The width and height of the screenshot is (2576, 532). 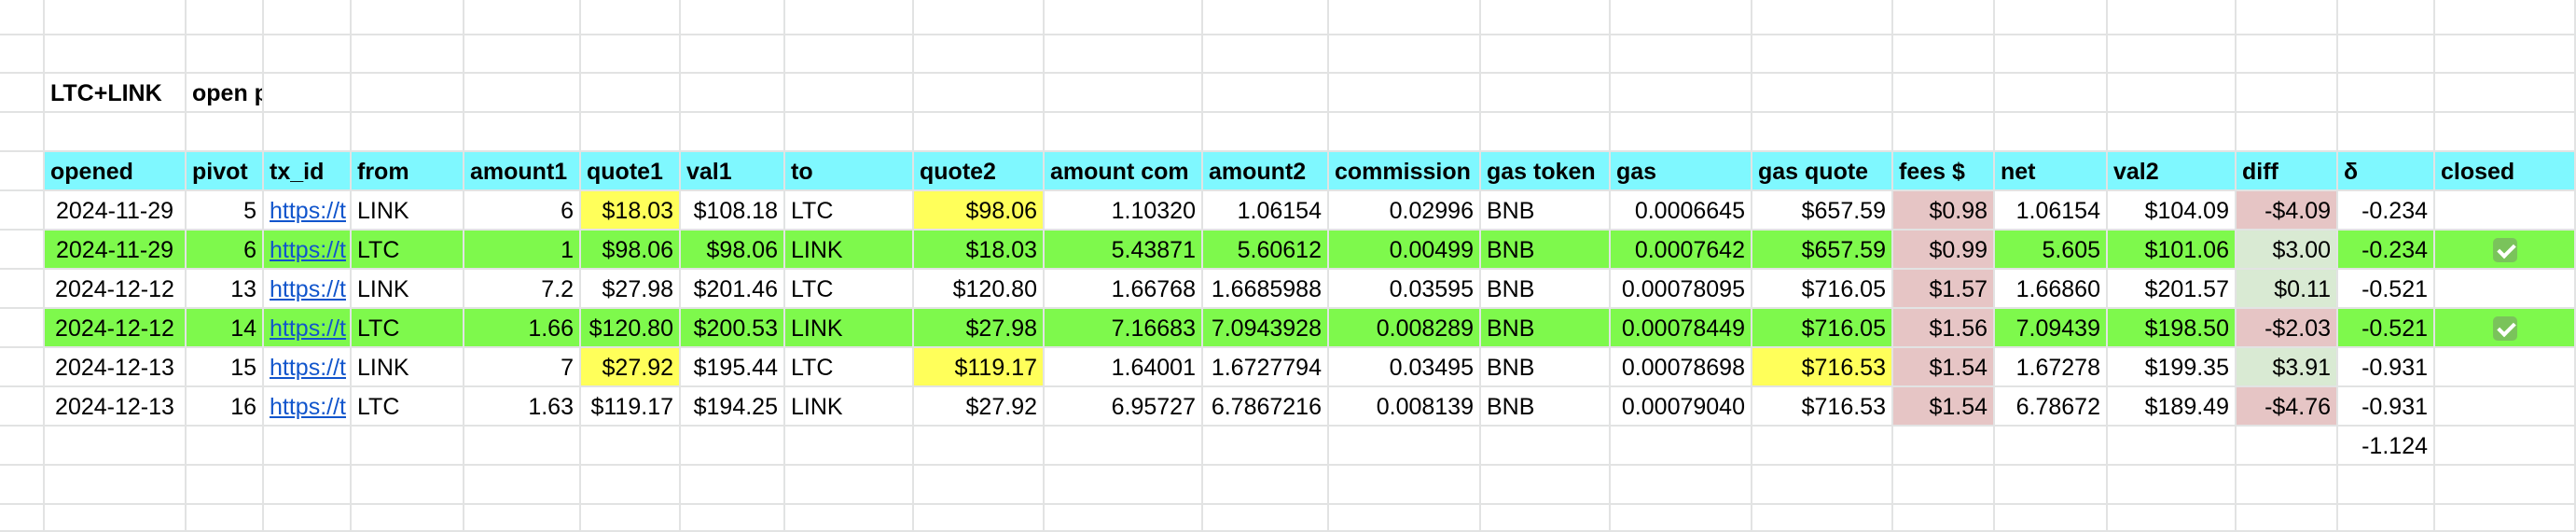 What do you see at coordinates (2172, 367) in the screenshot?
I see `cell-val2: $199.35` at bounding box center [2172, 367].